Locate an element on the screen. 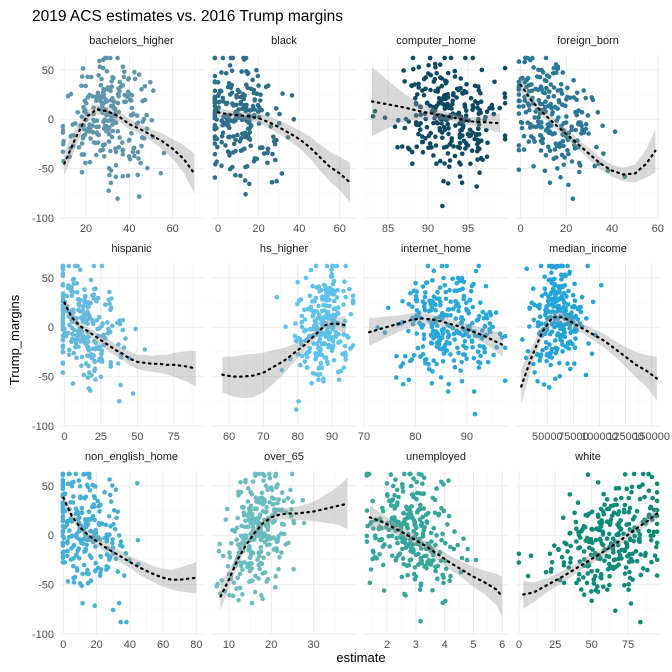  y-tick-label: 0 is located at coordinates (51, 536).